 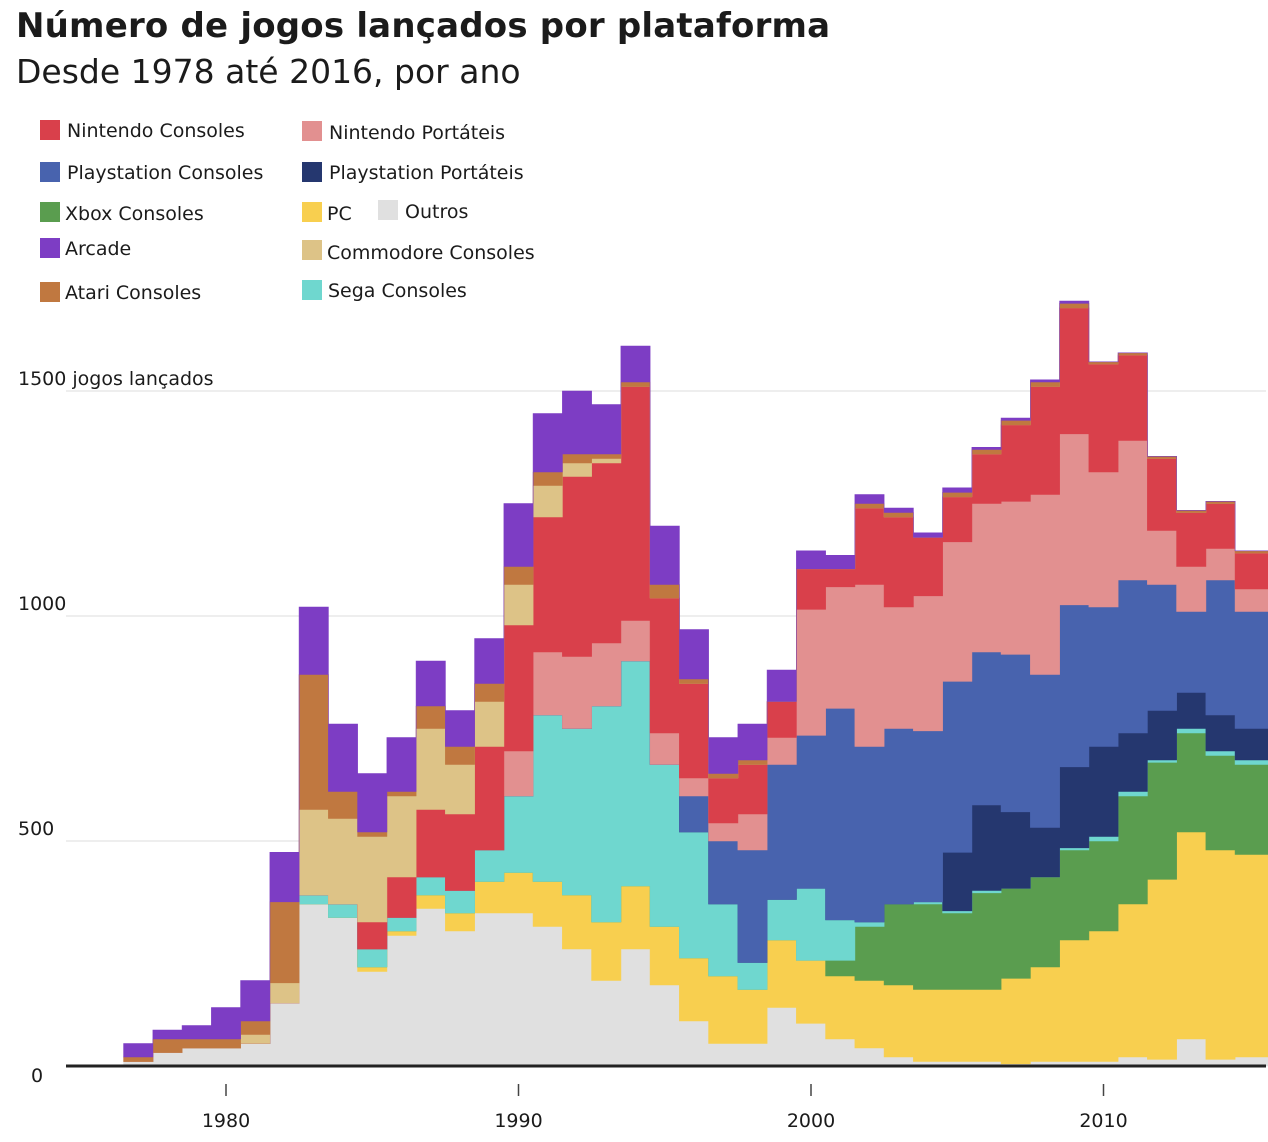 I want to click on x-tick-label-2010: 2010, so click(x=1103, y=1121).